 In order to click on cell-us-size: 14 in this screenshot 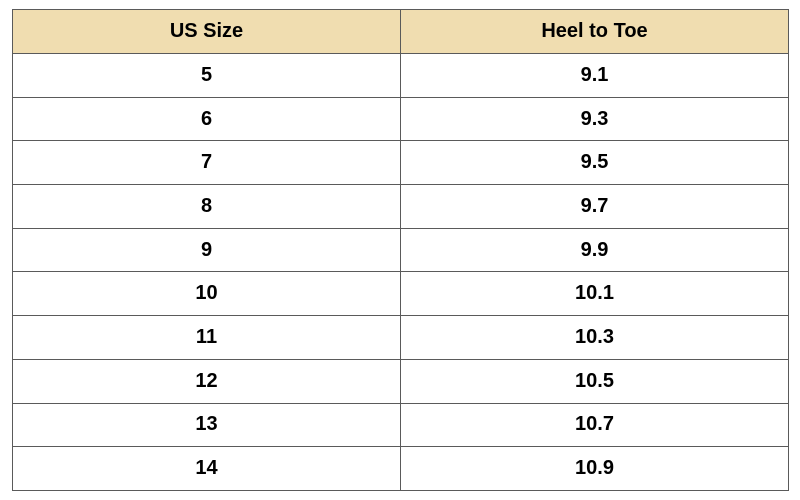, I will do `click(206, 468)`.